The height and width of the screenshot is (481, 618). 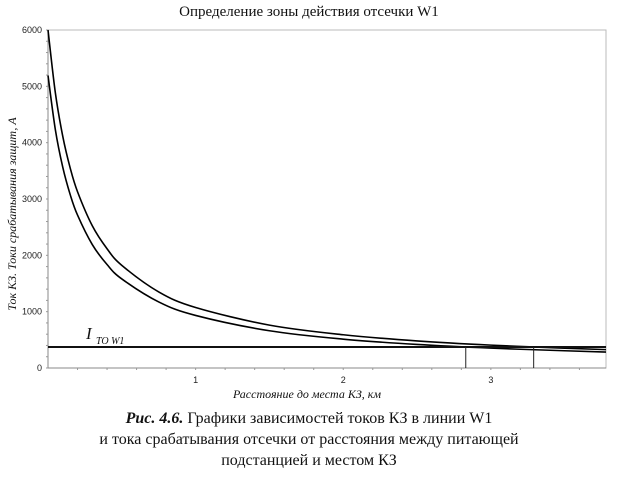 I want to click on y-axis-label: Ток КЗ. Токи срабатывания защит, А, so click(x=12, y=214).